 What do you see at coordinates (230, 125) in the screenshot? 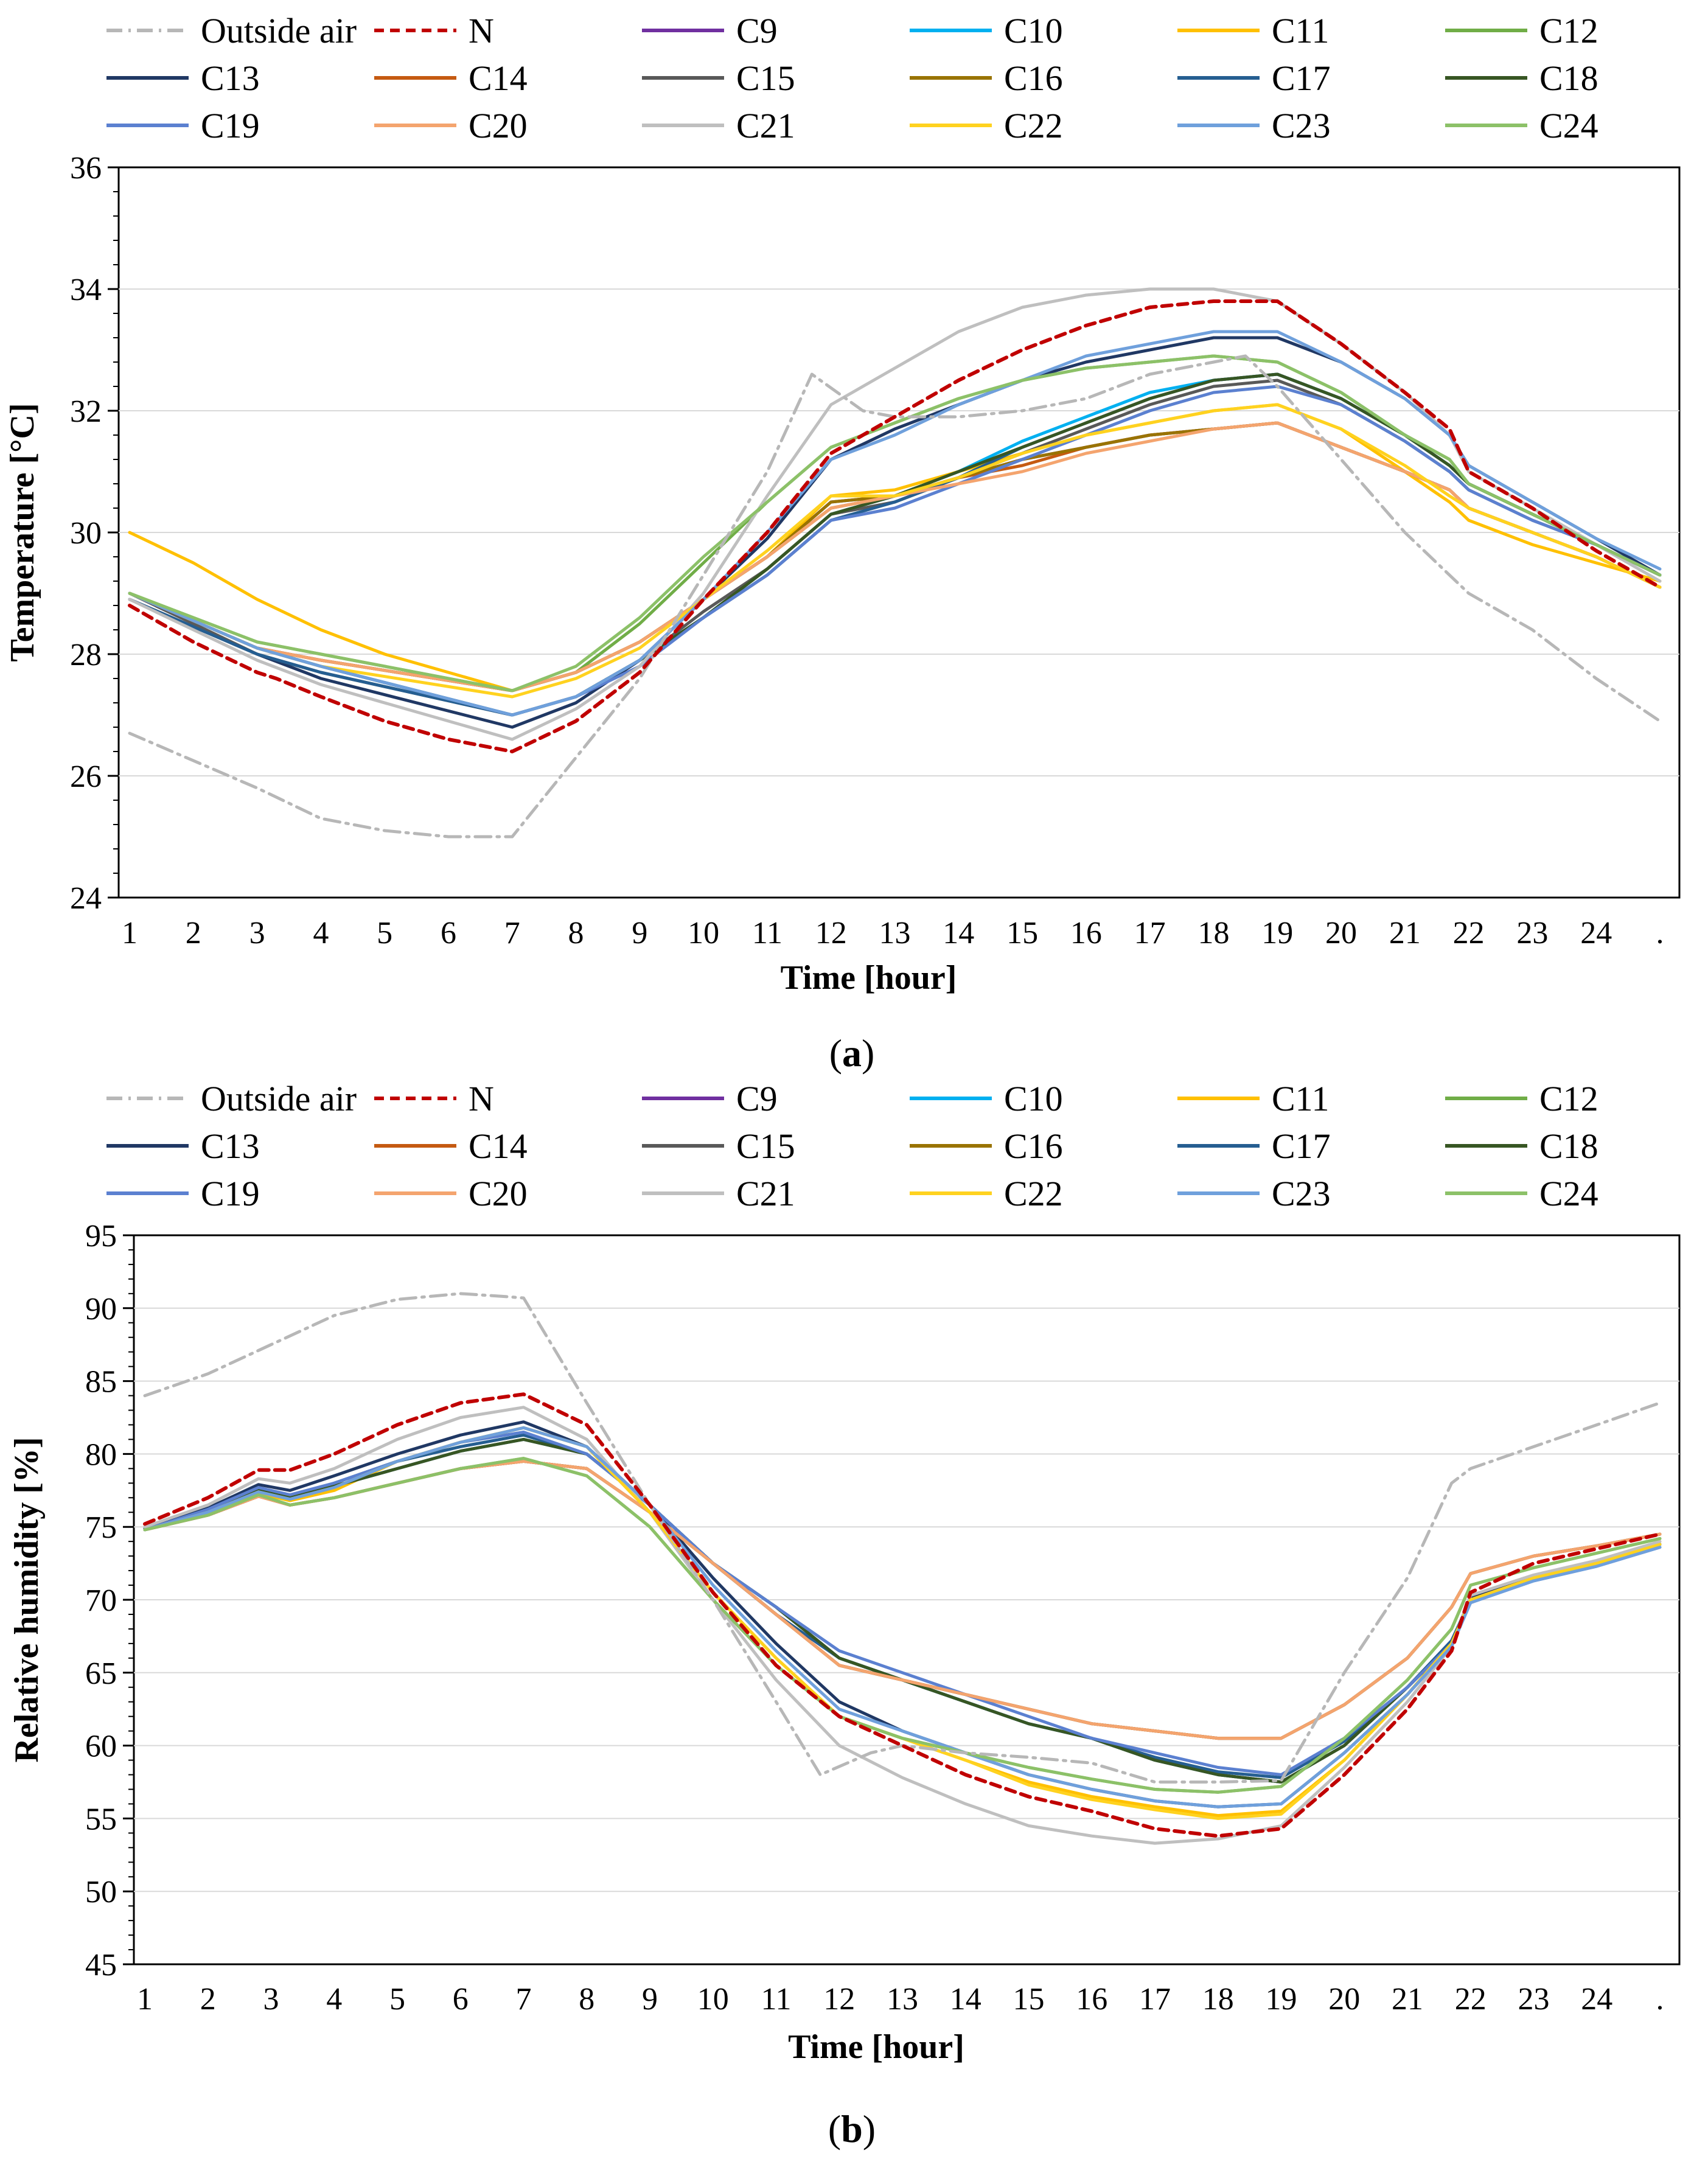
I see `panel-a-legend-label-c19: C19` at bounding box center [230, 125].